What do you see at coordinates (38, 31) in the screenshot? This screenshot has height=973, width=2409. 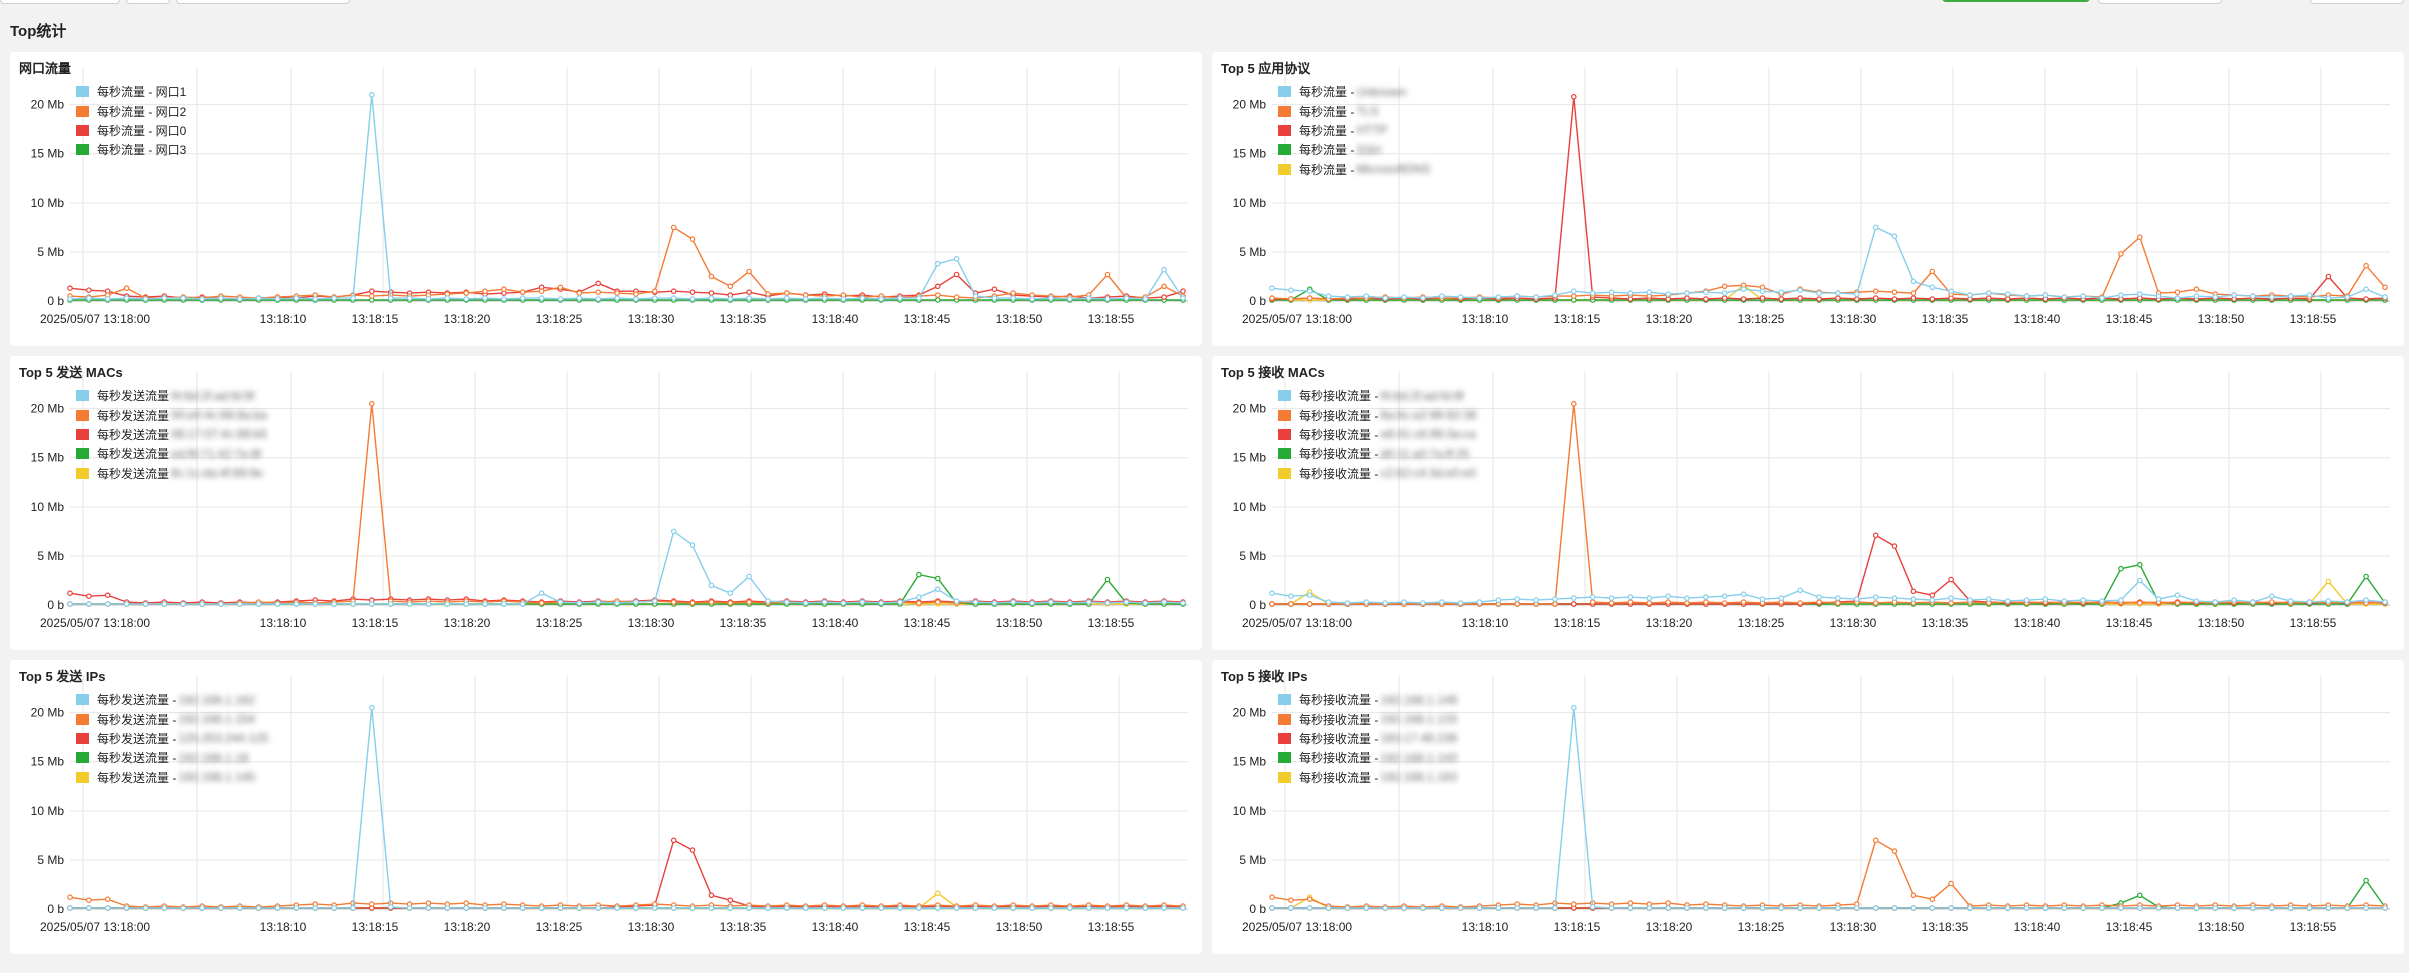 I see `section-title: Top统计` at bounding box center [38, 31].